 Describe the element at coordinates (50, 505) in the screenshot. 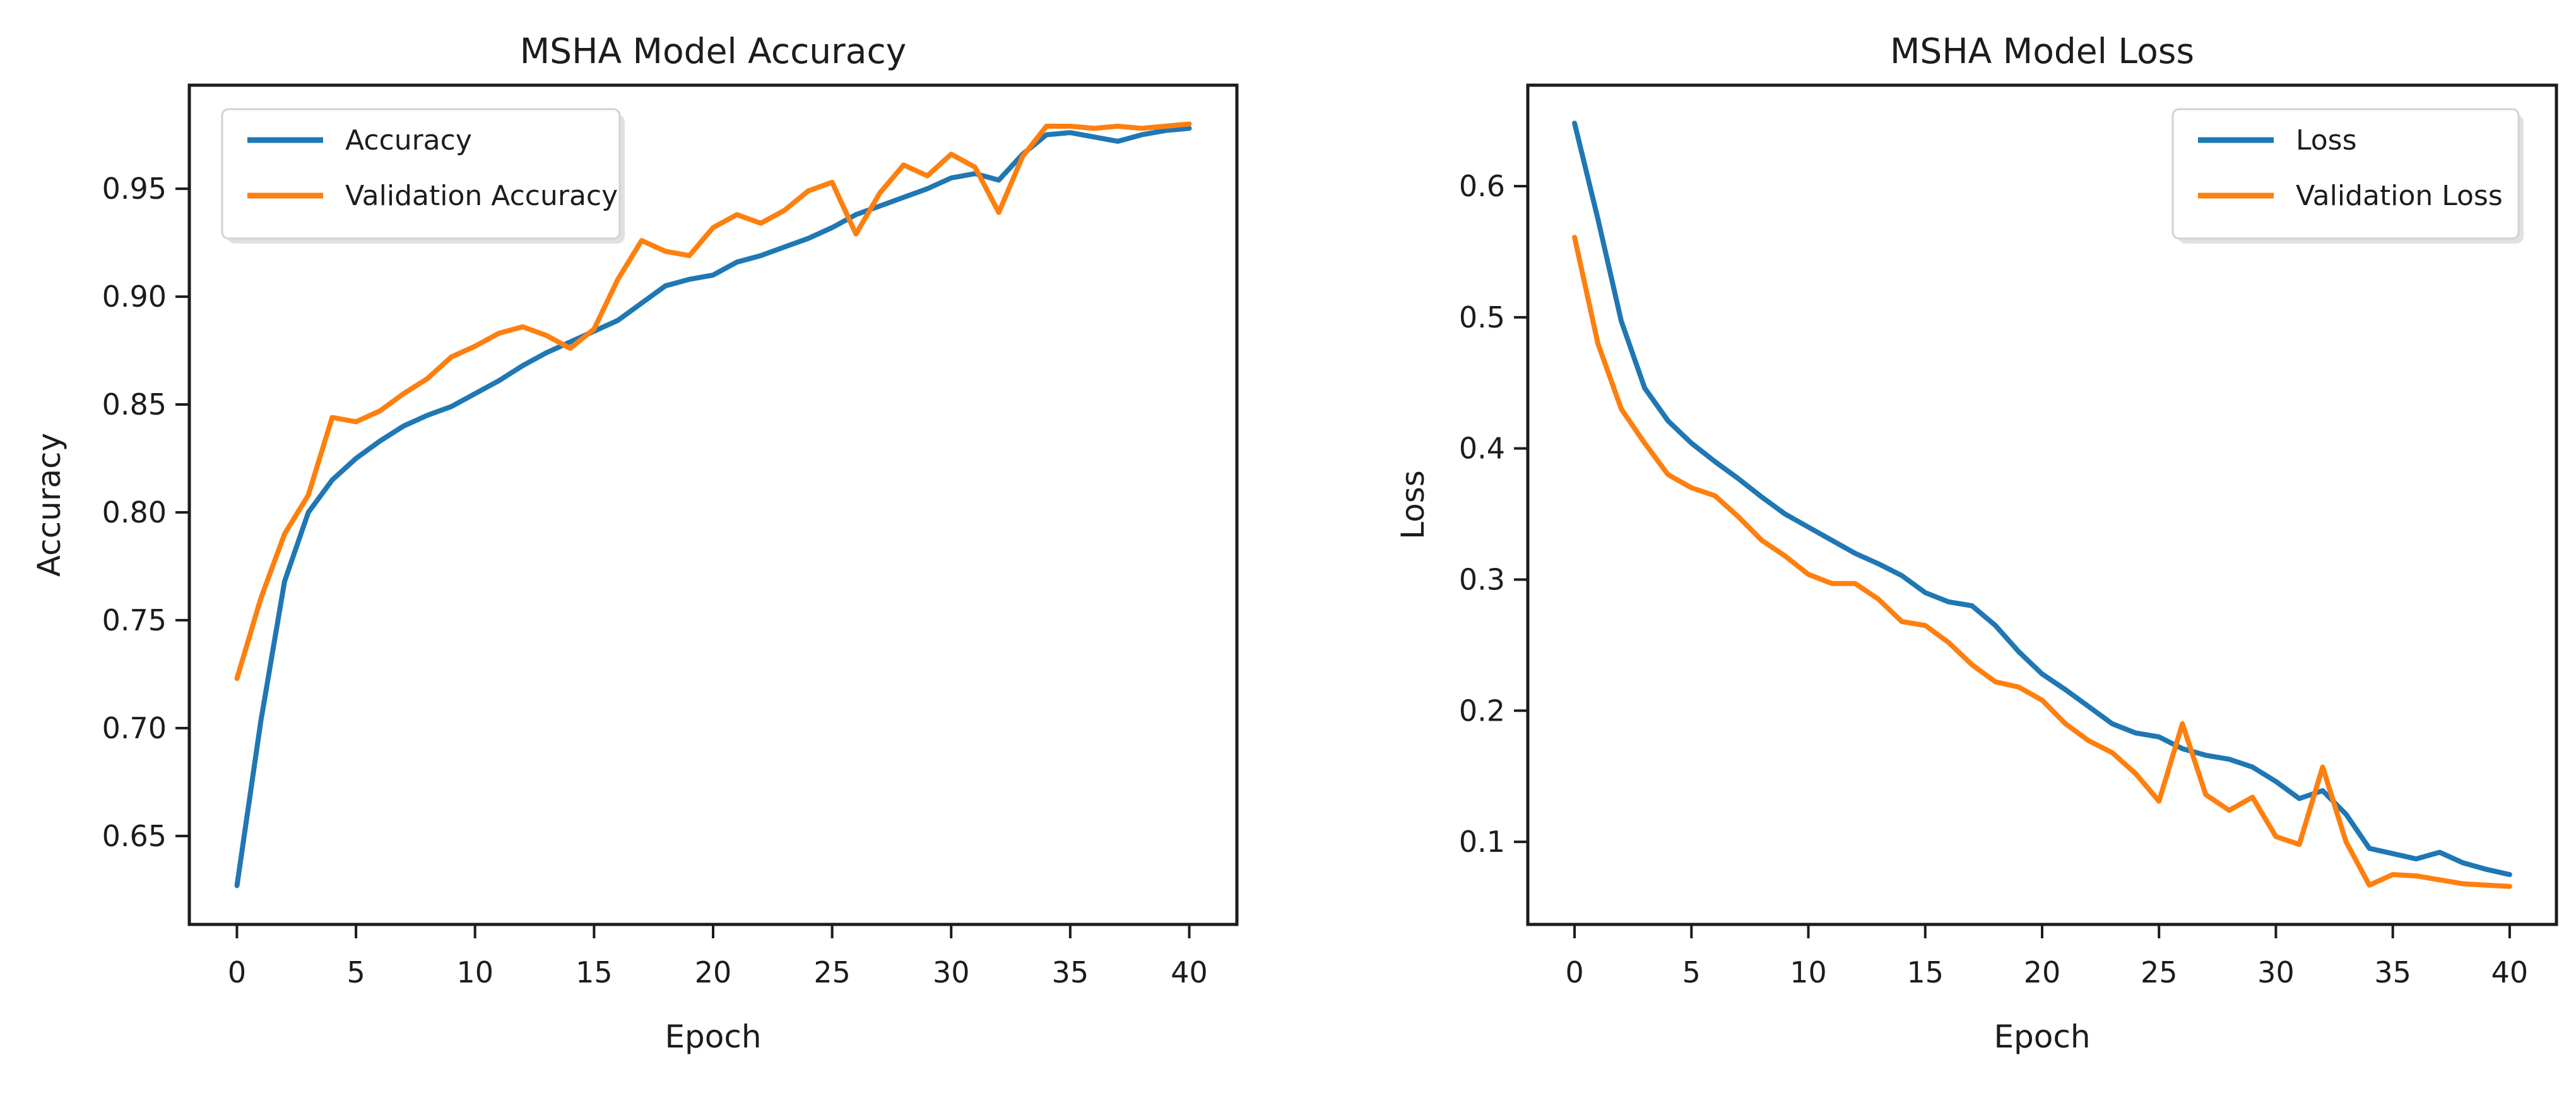

I see `y-axis-label: Accuracy` at that location.